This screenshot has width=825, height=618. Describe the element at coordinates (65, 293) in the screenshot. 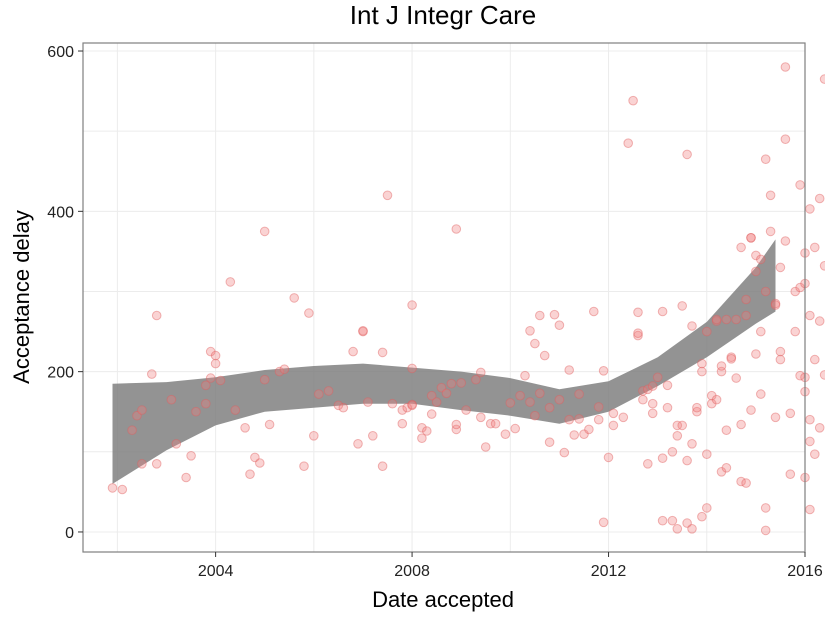

I see `y-axis-ticks: 0 200 400 600` at that location.